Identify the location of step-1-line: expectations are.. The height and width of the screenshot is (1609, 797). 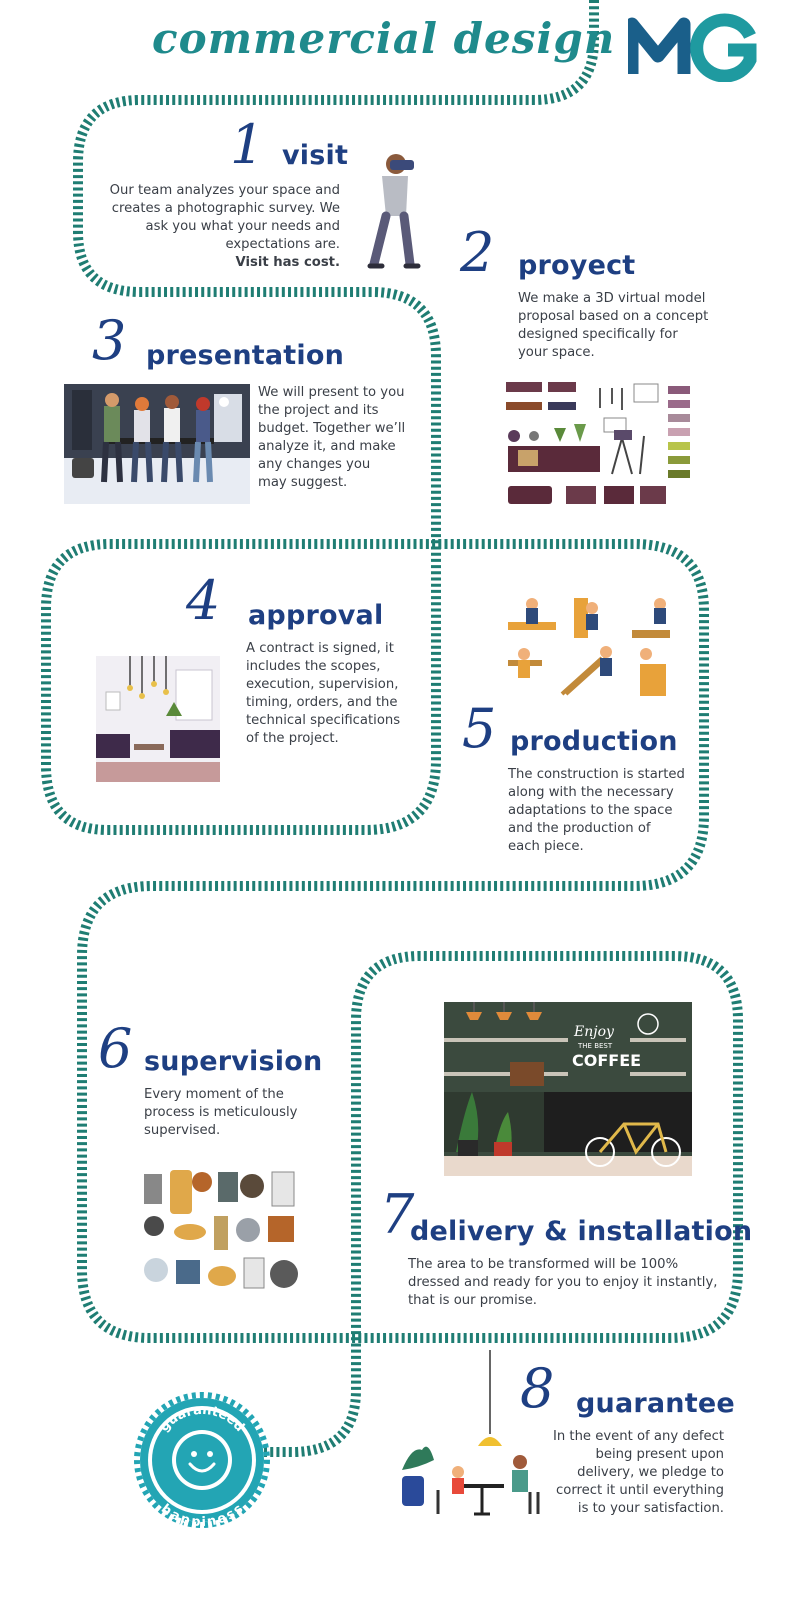
(282, 244).